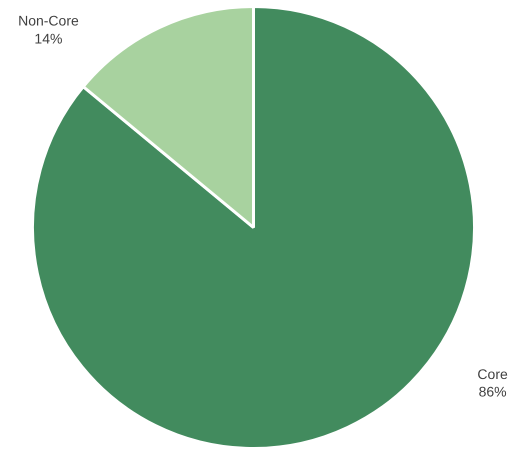 The height and width of the screenshot is (449, 515). Describe the element at coordinates (48, 38) in the screenshot. I see `data-label: 14%` at that location.